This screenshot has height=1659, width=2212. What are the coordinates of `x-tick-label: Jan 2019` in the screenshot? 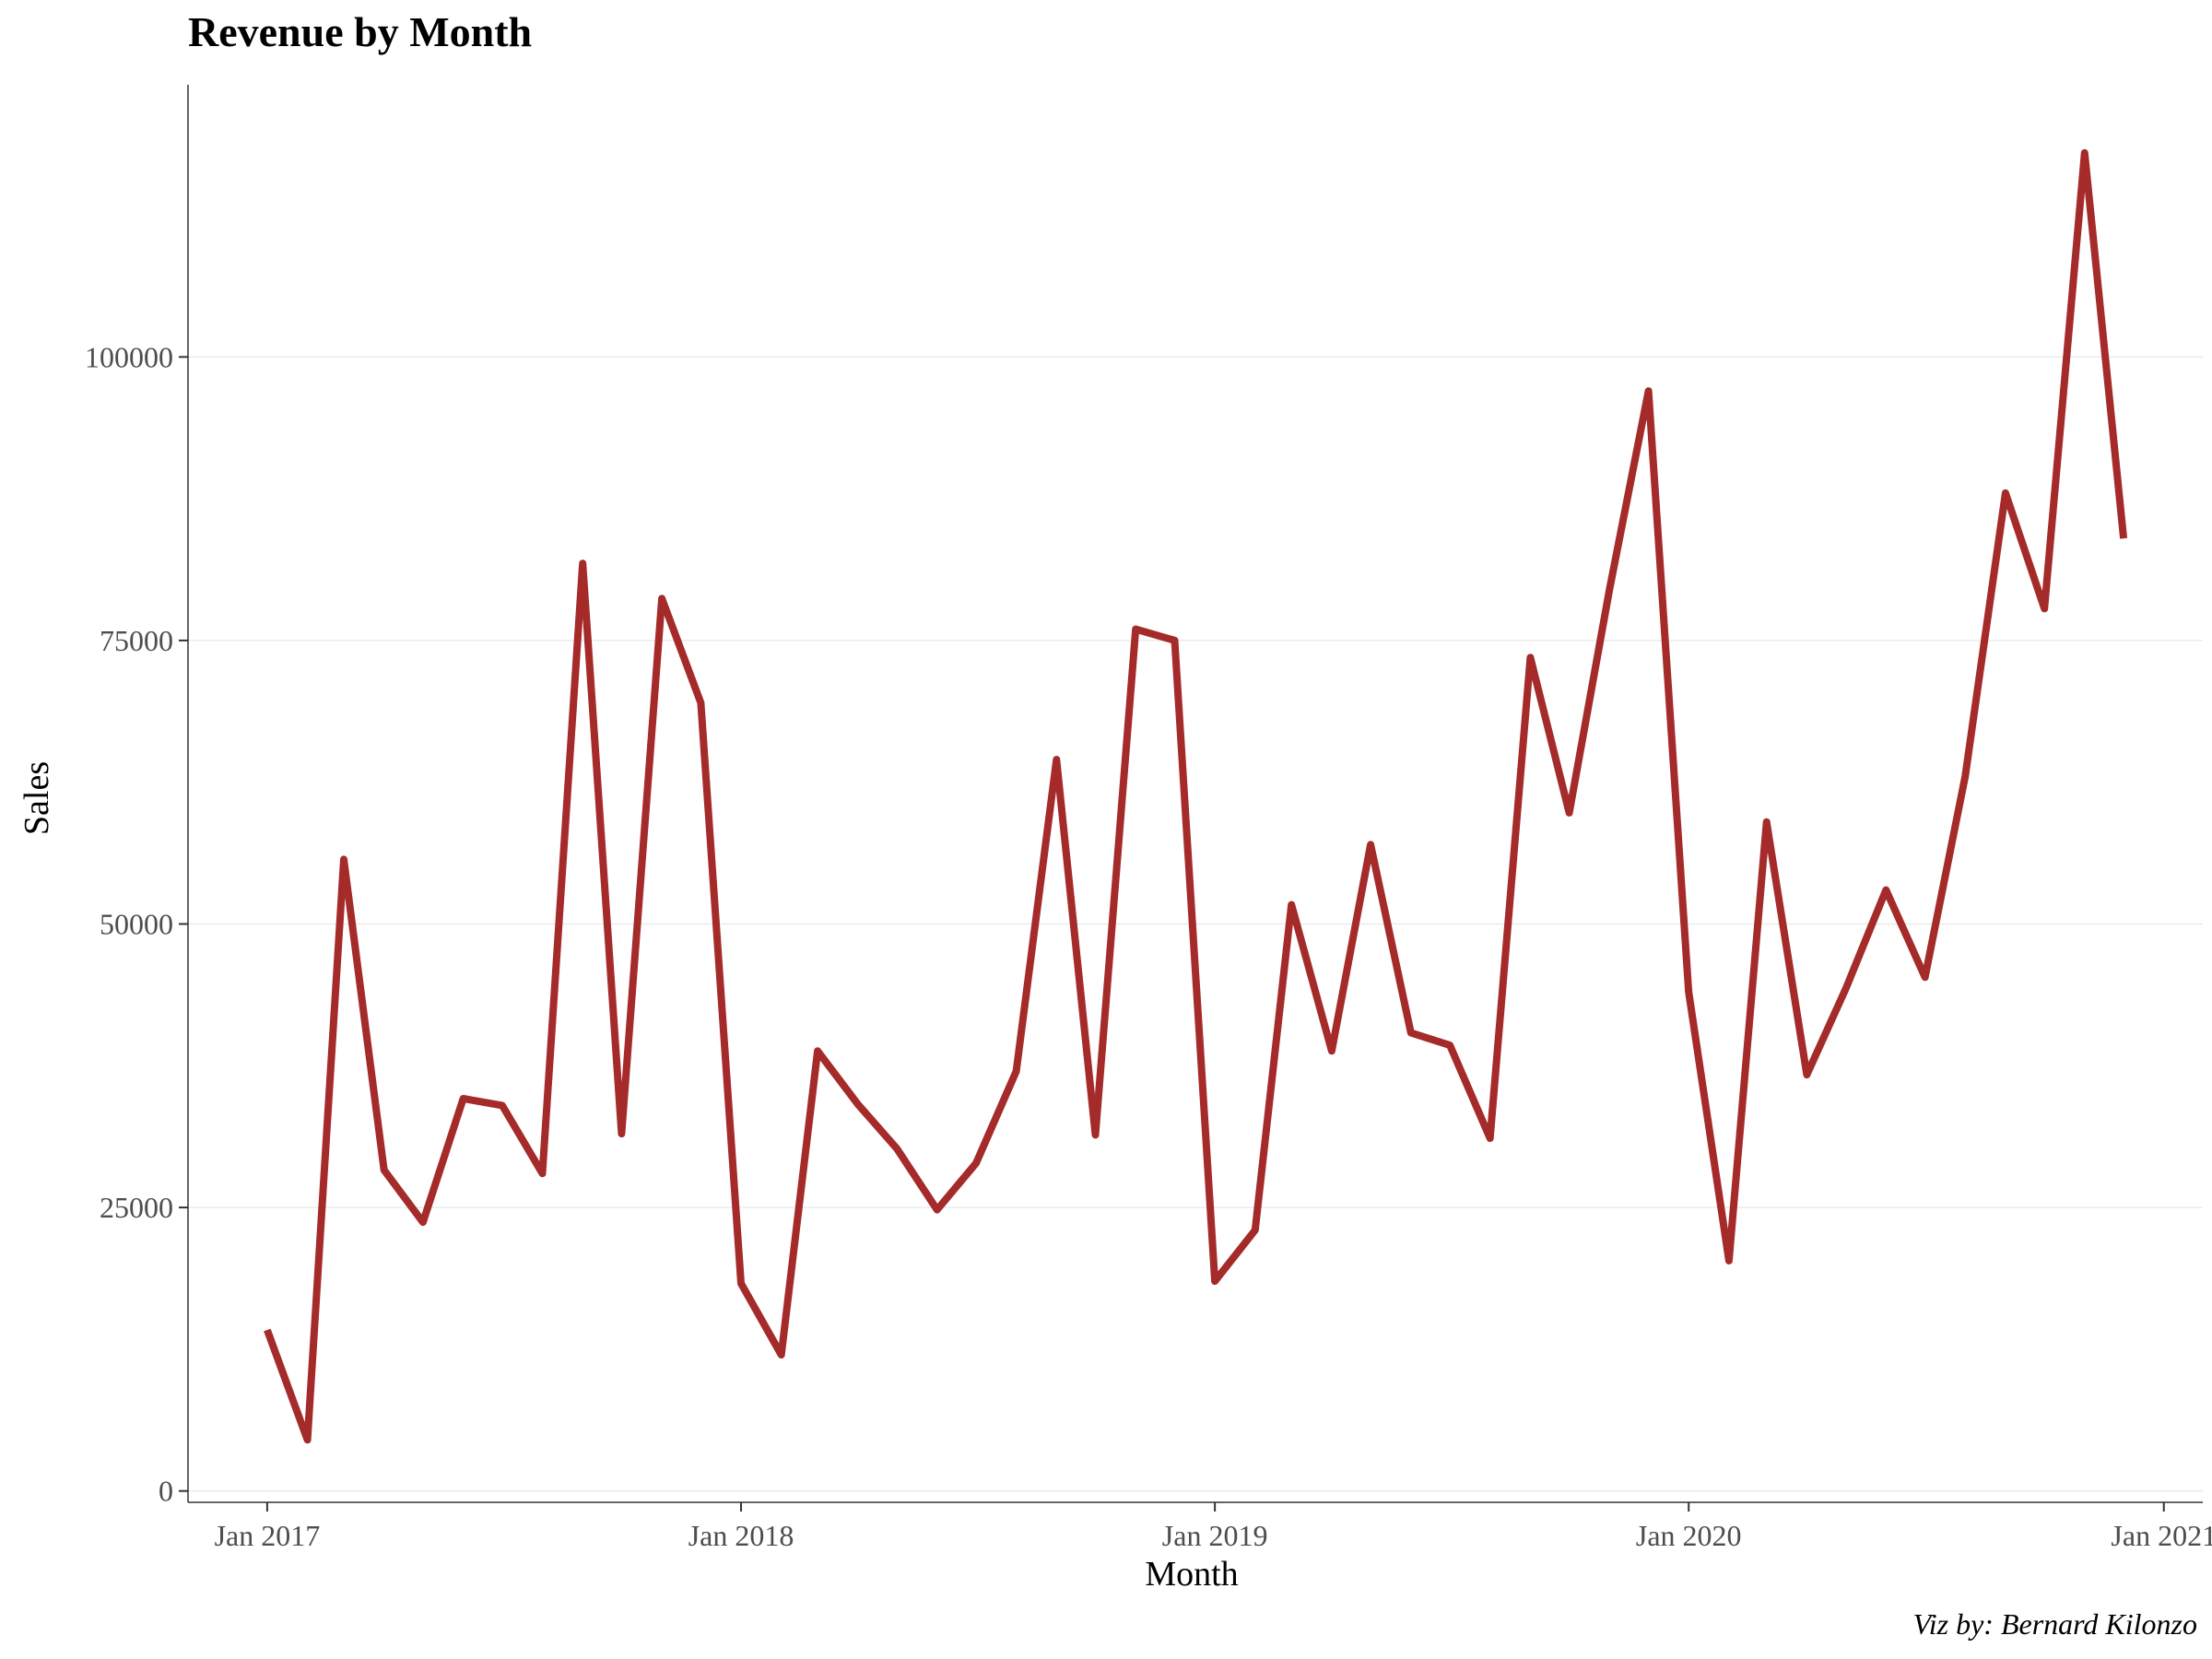 It's located at (1215, 1535).